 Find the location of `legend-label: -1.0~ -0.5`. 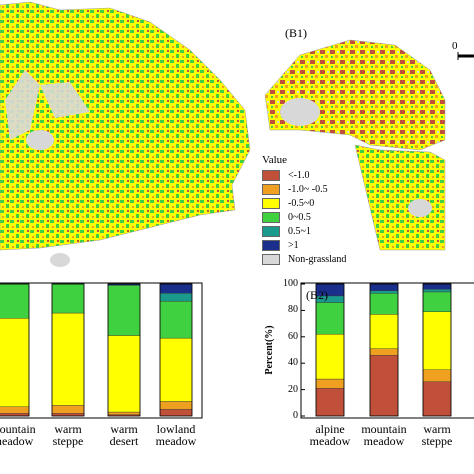

legend-label: -1.0~ -0.5 is located at coordinates (308, 189).